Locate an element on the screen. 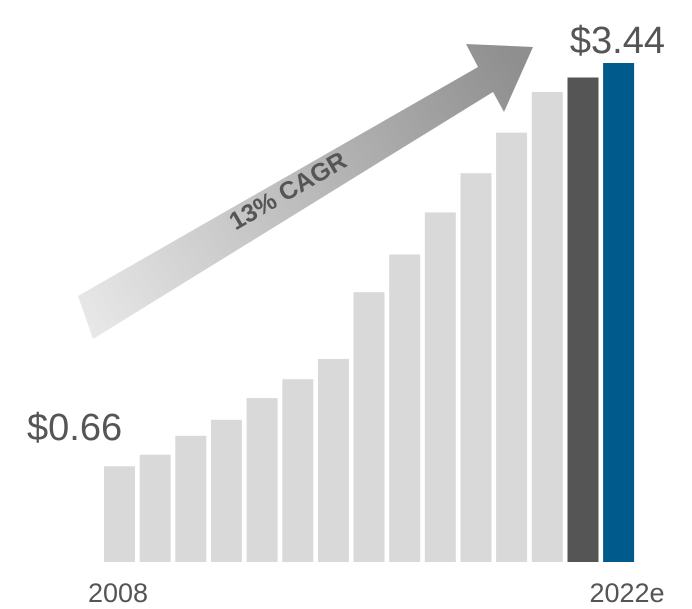 Image resolution: width=692 pixels, height=609 pixels. bar-2016 is located at coordinates (405, 408).